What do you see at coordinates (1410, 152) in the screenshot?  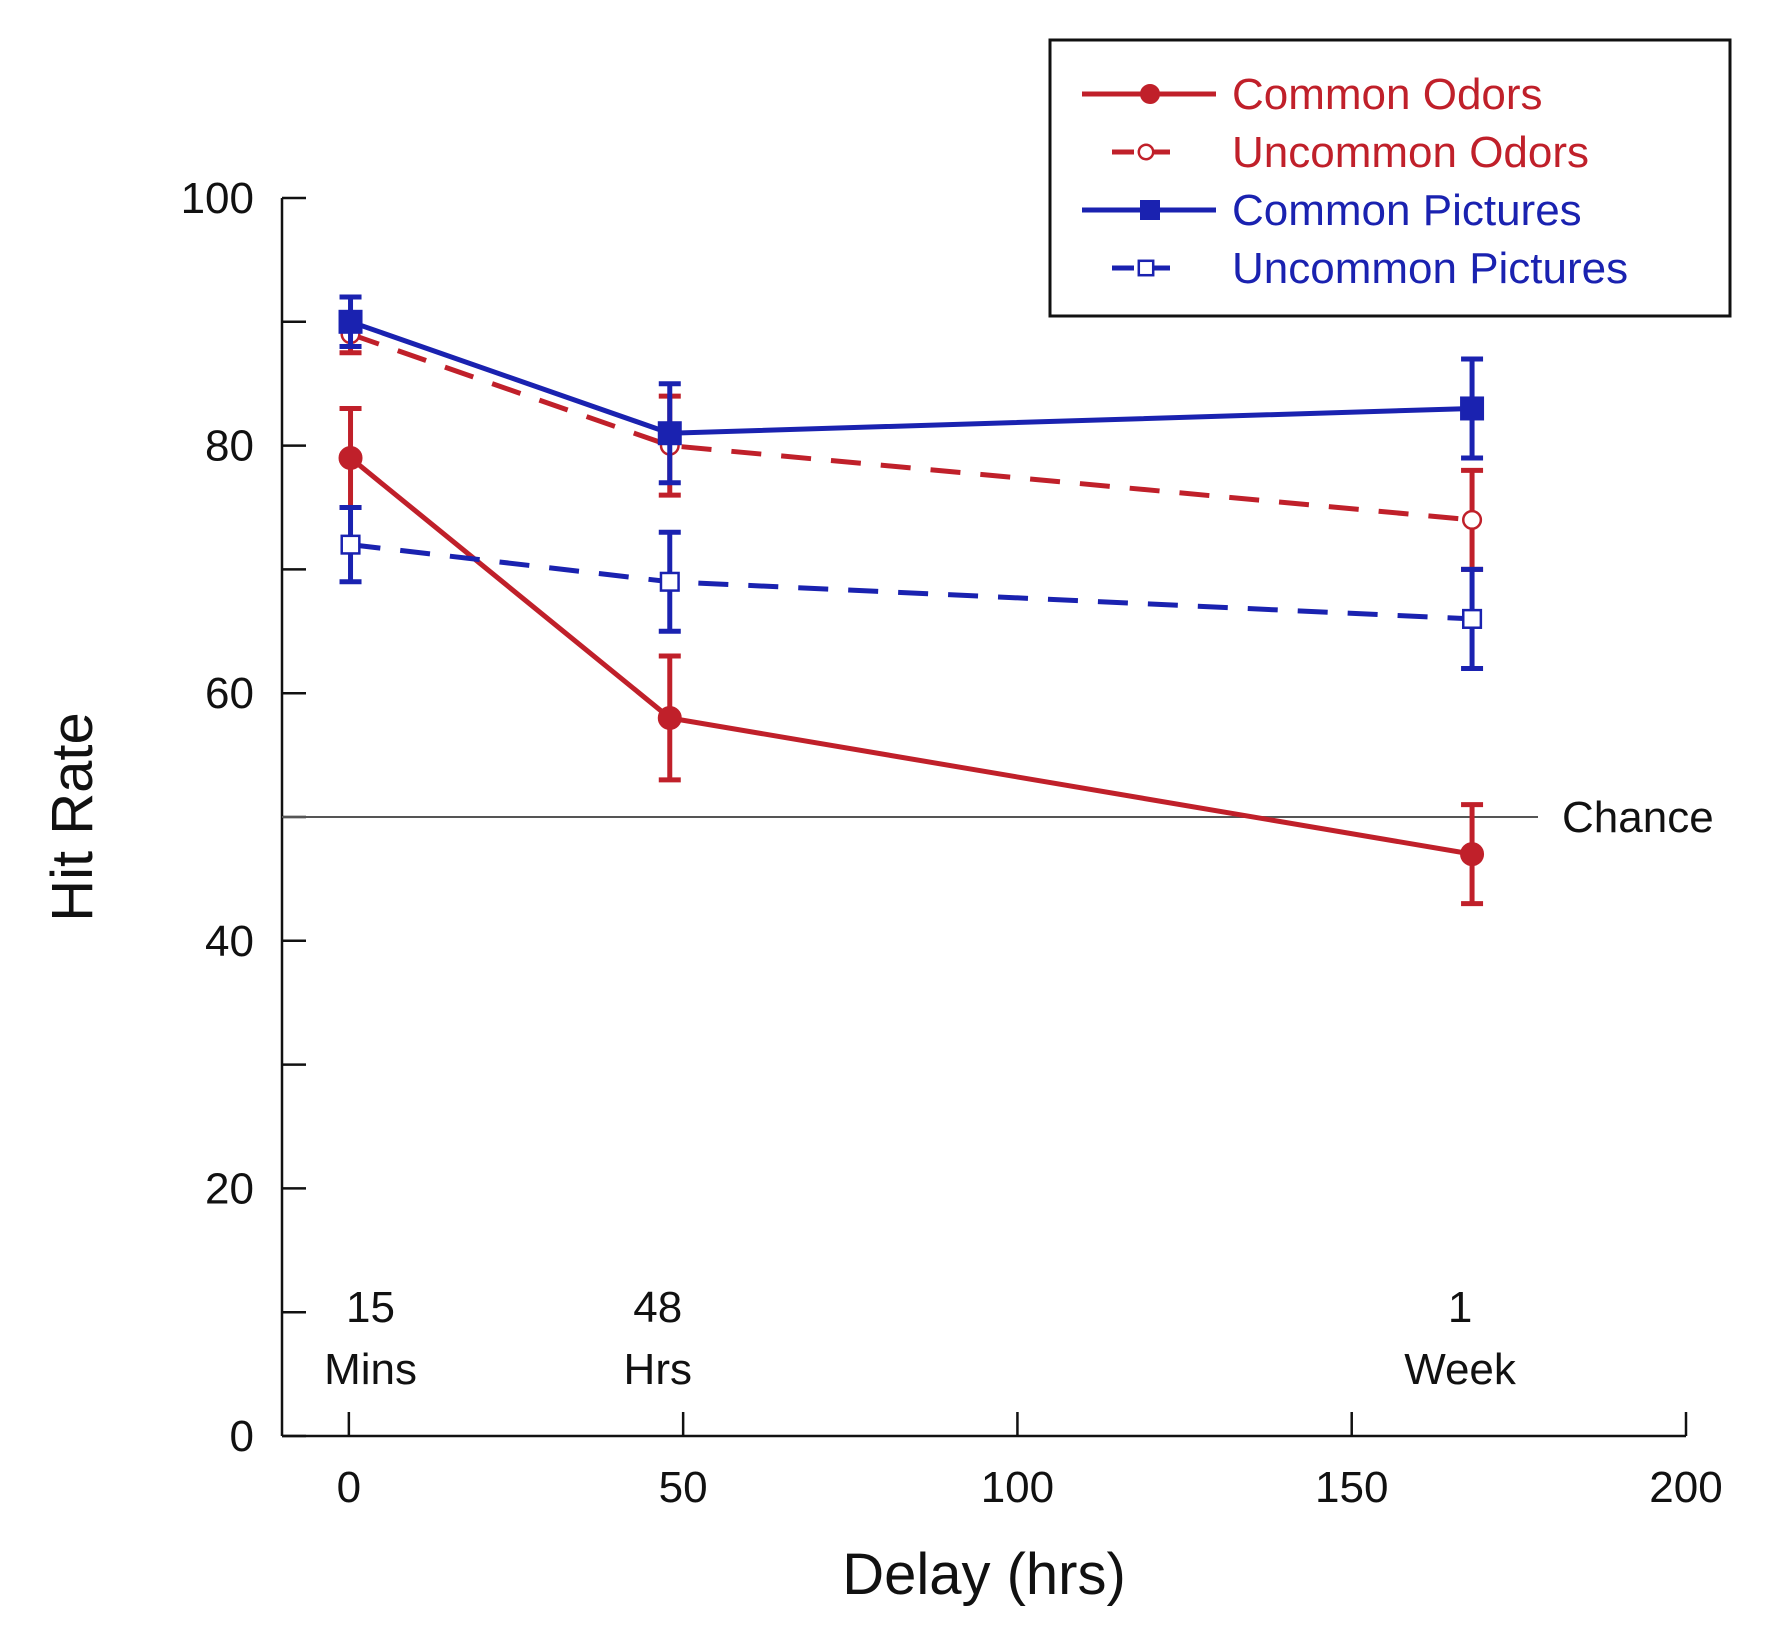 I see `legend-label: Uncommon Odors` at bounding box center [1410, 152].